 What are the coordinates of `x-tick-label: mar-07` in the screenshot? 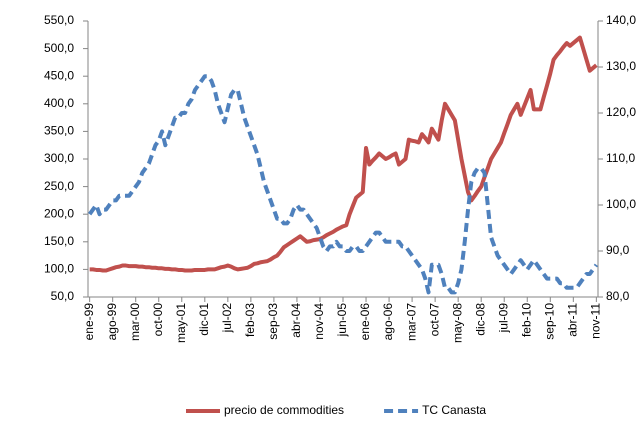 It's located at (411, 322).